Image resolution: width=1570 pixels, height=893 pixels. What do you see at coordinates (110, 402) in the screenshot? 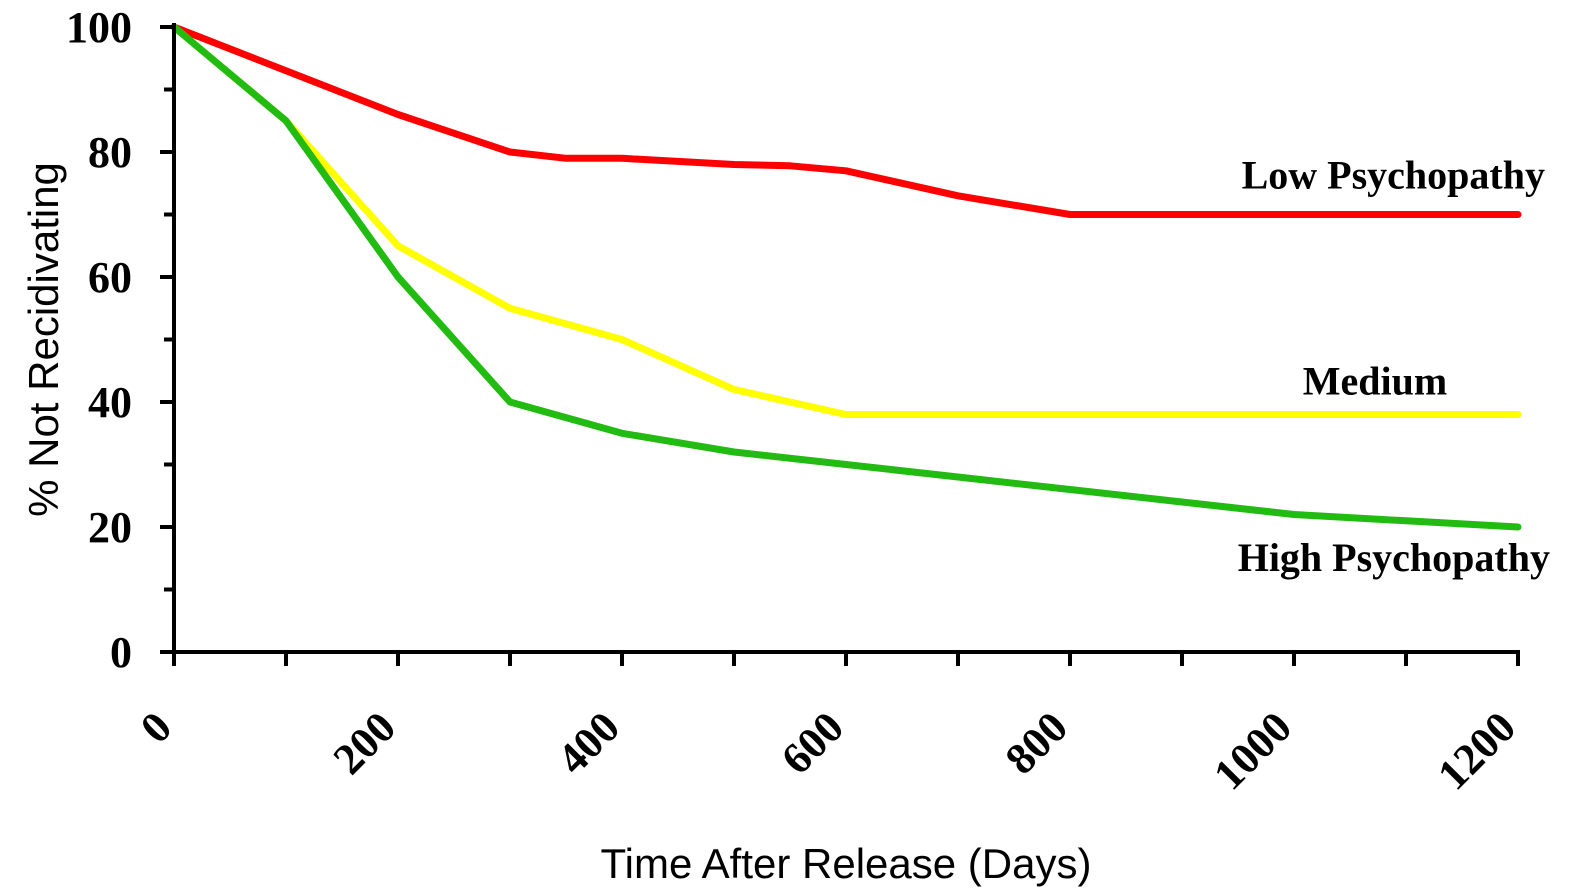
I see `y-tick-label: 40` at bounding box center [110, 402].